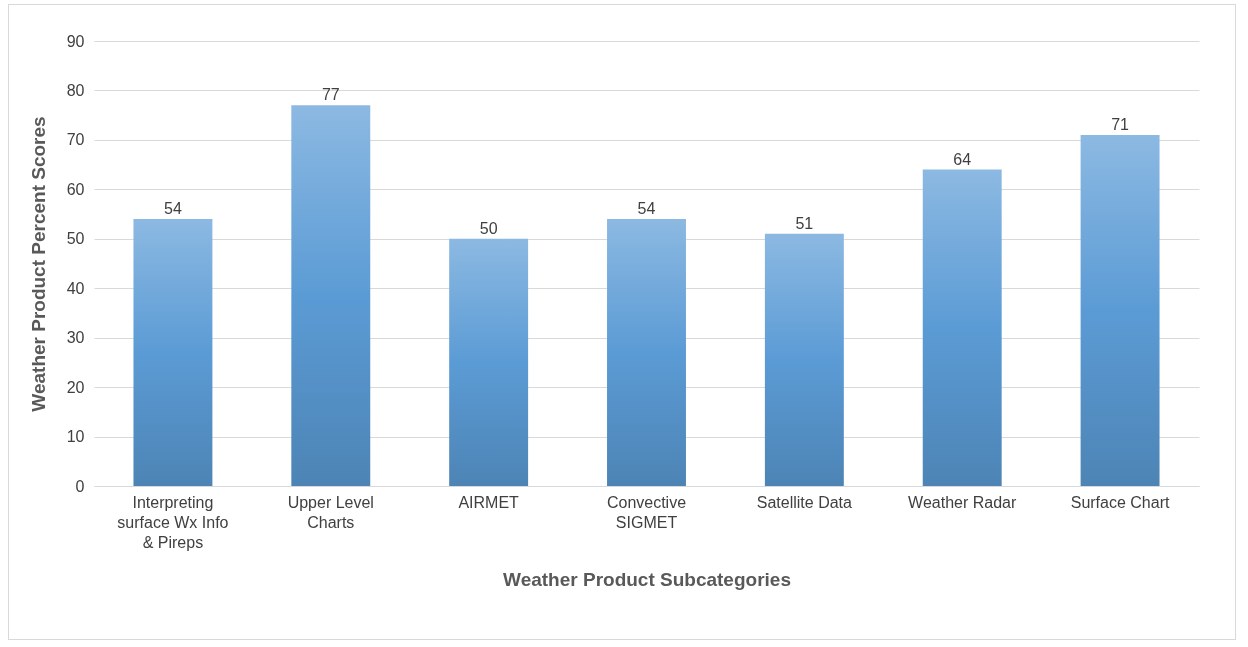 This screenshot has width=1248, height=647. What do you see at coordinates (1120, 502) in the screenshot?
I see `x-tick-label: Surface Chart` at bounding box center [1120, 502].